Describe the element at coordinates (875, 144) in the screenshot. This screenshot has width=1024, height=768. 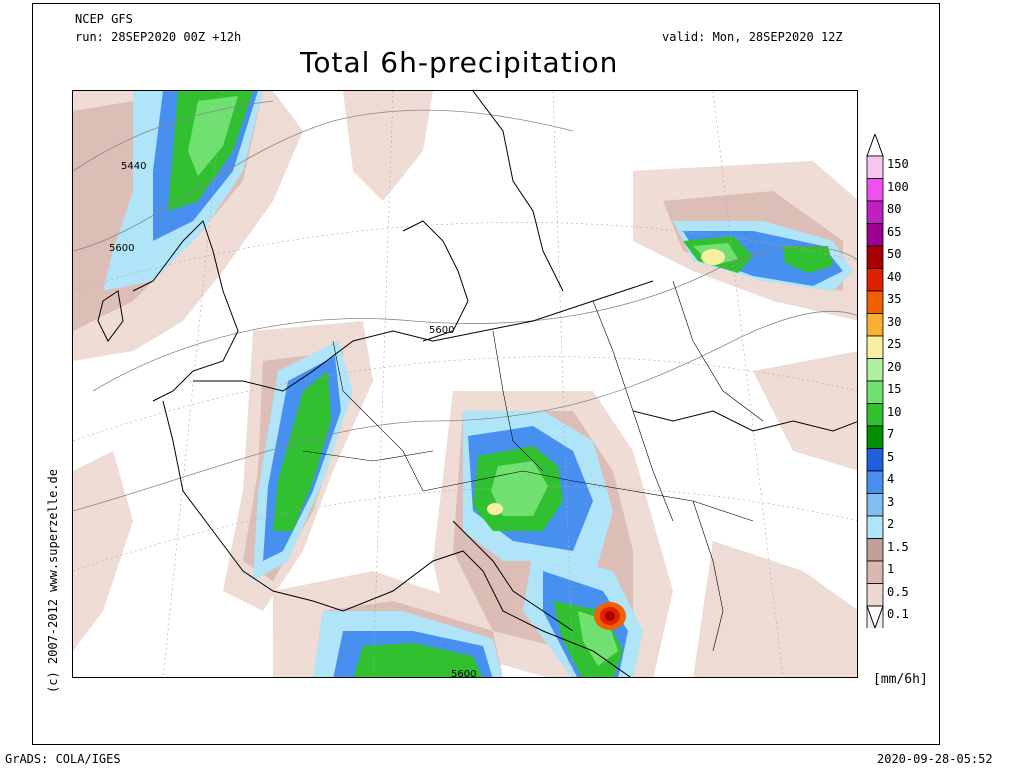
I see `legend-top-arrow` at that location.